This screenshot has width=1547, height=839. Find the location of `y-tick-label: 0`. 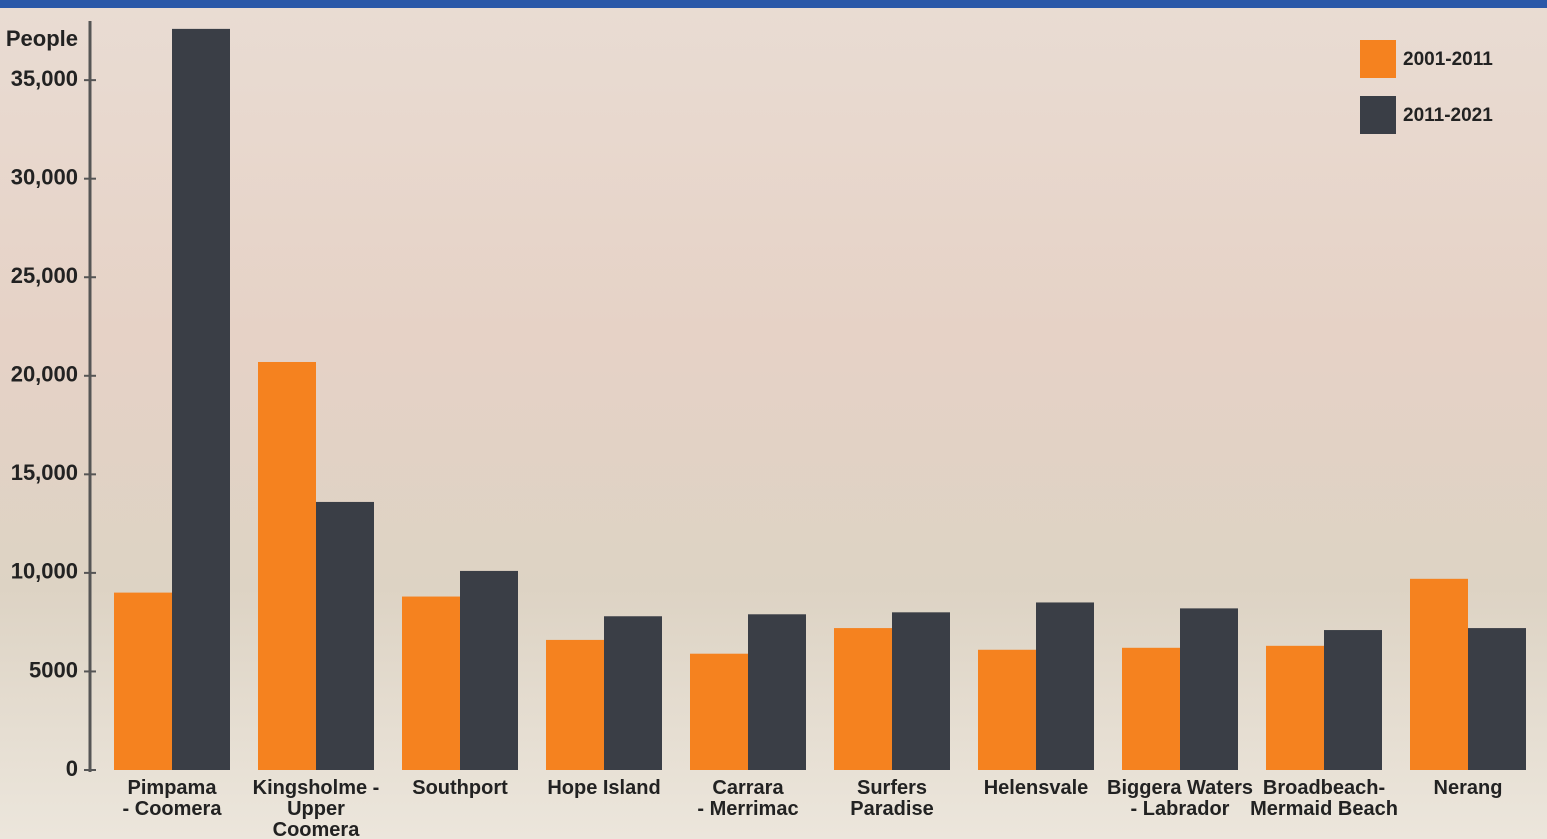

y-tick-label: 0 is located at coordinates (72, 768).